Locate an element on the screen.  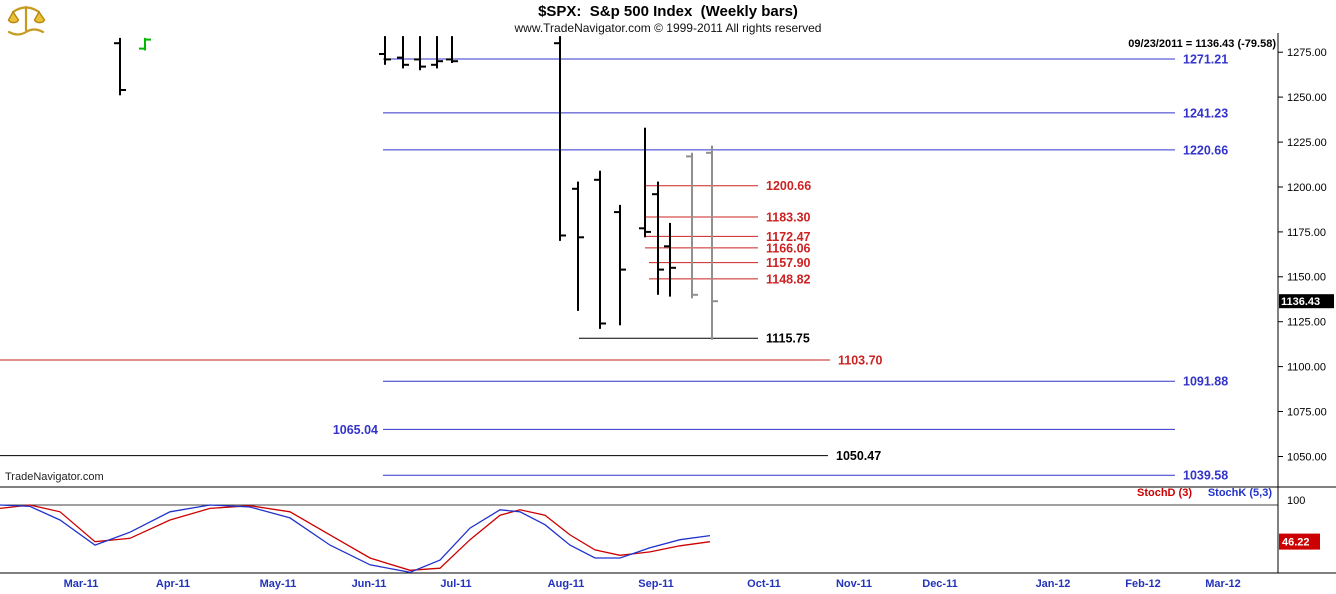
quote-info: 09/23/2011 = 1136.43 (-79.58) is located at coordinates (1202, 44).